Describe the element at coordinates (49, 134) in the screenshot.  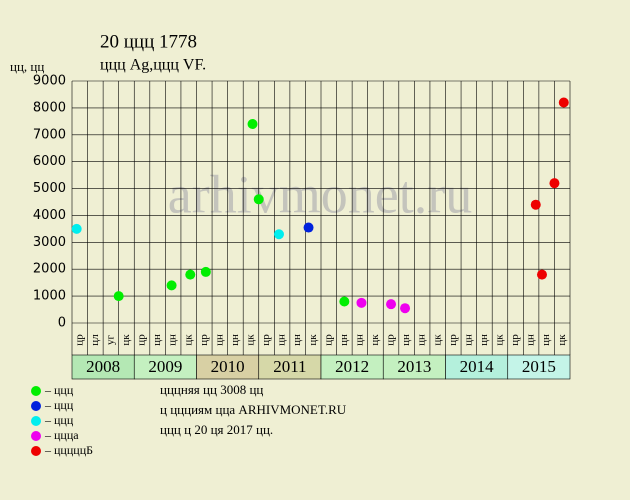
I see `y-tick-label: 7000` at that location.